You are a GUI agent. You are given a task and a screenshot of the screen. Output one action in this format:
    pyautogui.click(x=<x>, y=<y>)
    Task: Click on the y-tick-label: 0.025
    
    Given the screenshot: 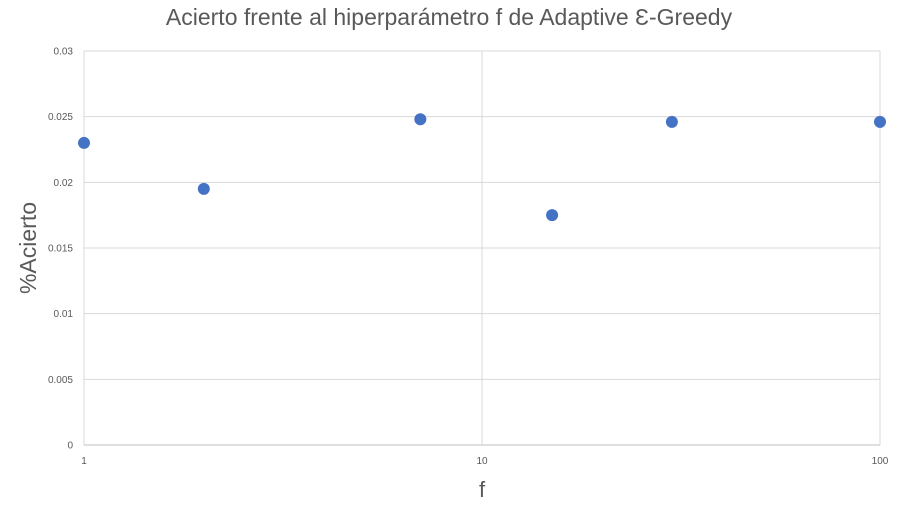 What is the action you would take?
    pyautogui.click(x=60, y=117)
    